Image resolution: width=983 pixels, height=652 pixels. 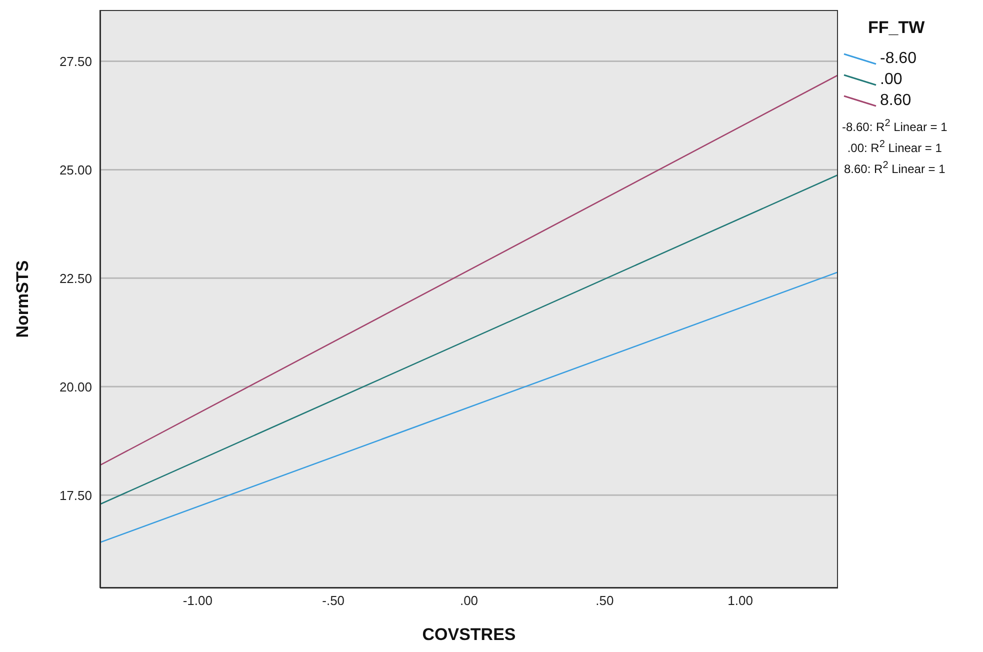 What do you see at coordinates (605, 600) in the screenshot?
I see `x-tick-label: .50` at bounding box center [605, 600].